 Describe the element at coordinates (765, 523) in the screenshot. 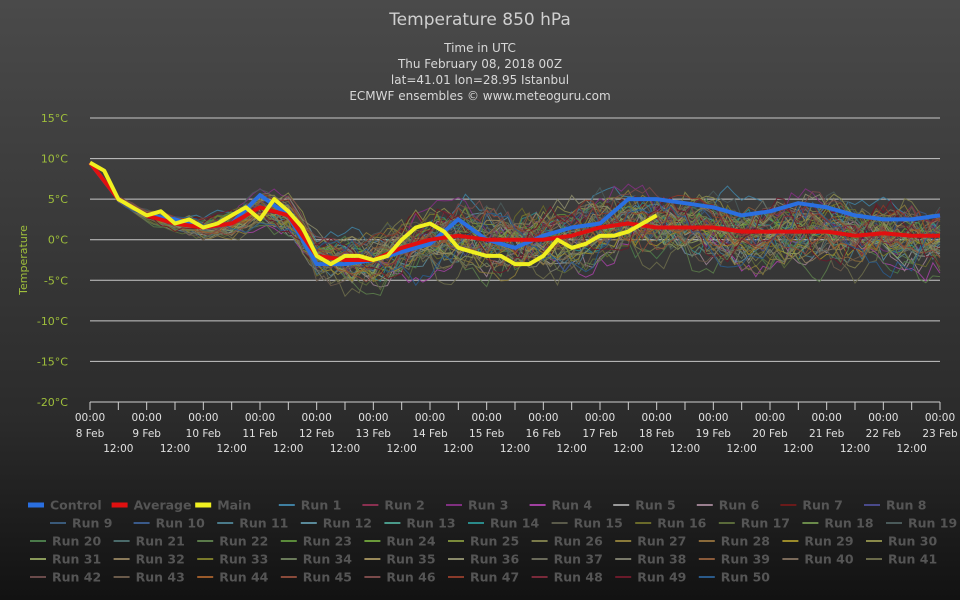

I see `legend-label: Run 17` at that location.